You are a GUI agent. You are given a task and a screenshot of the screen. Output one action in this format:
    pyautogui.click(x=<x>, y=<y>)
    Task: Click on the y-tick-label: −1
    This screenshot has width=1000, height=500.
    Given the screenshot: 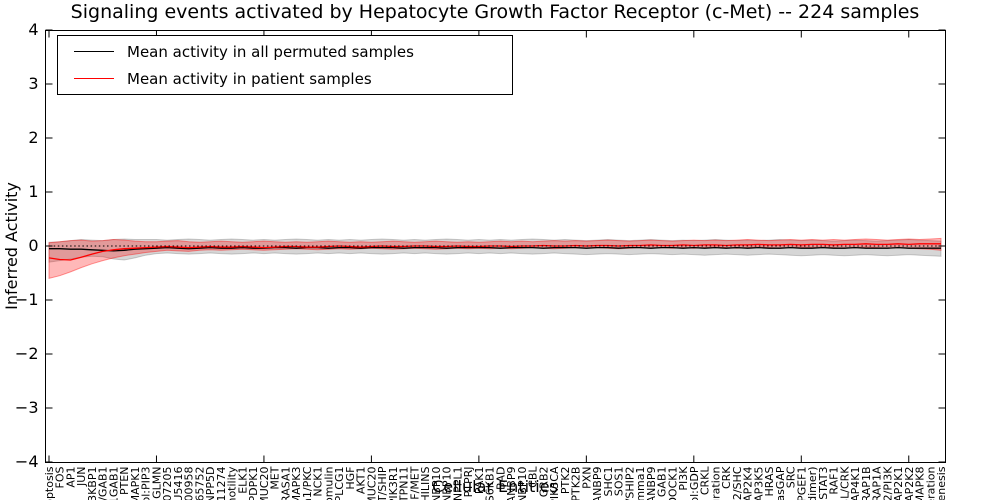 What is the action you would take?
    pyautogui.click(x=27, y=299)
    